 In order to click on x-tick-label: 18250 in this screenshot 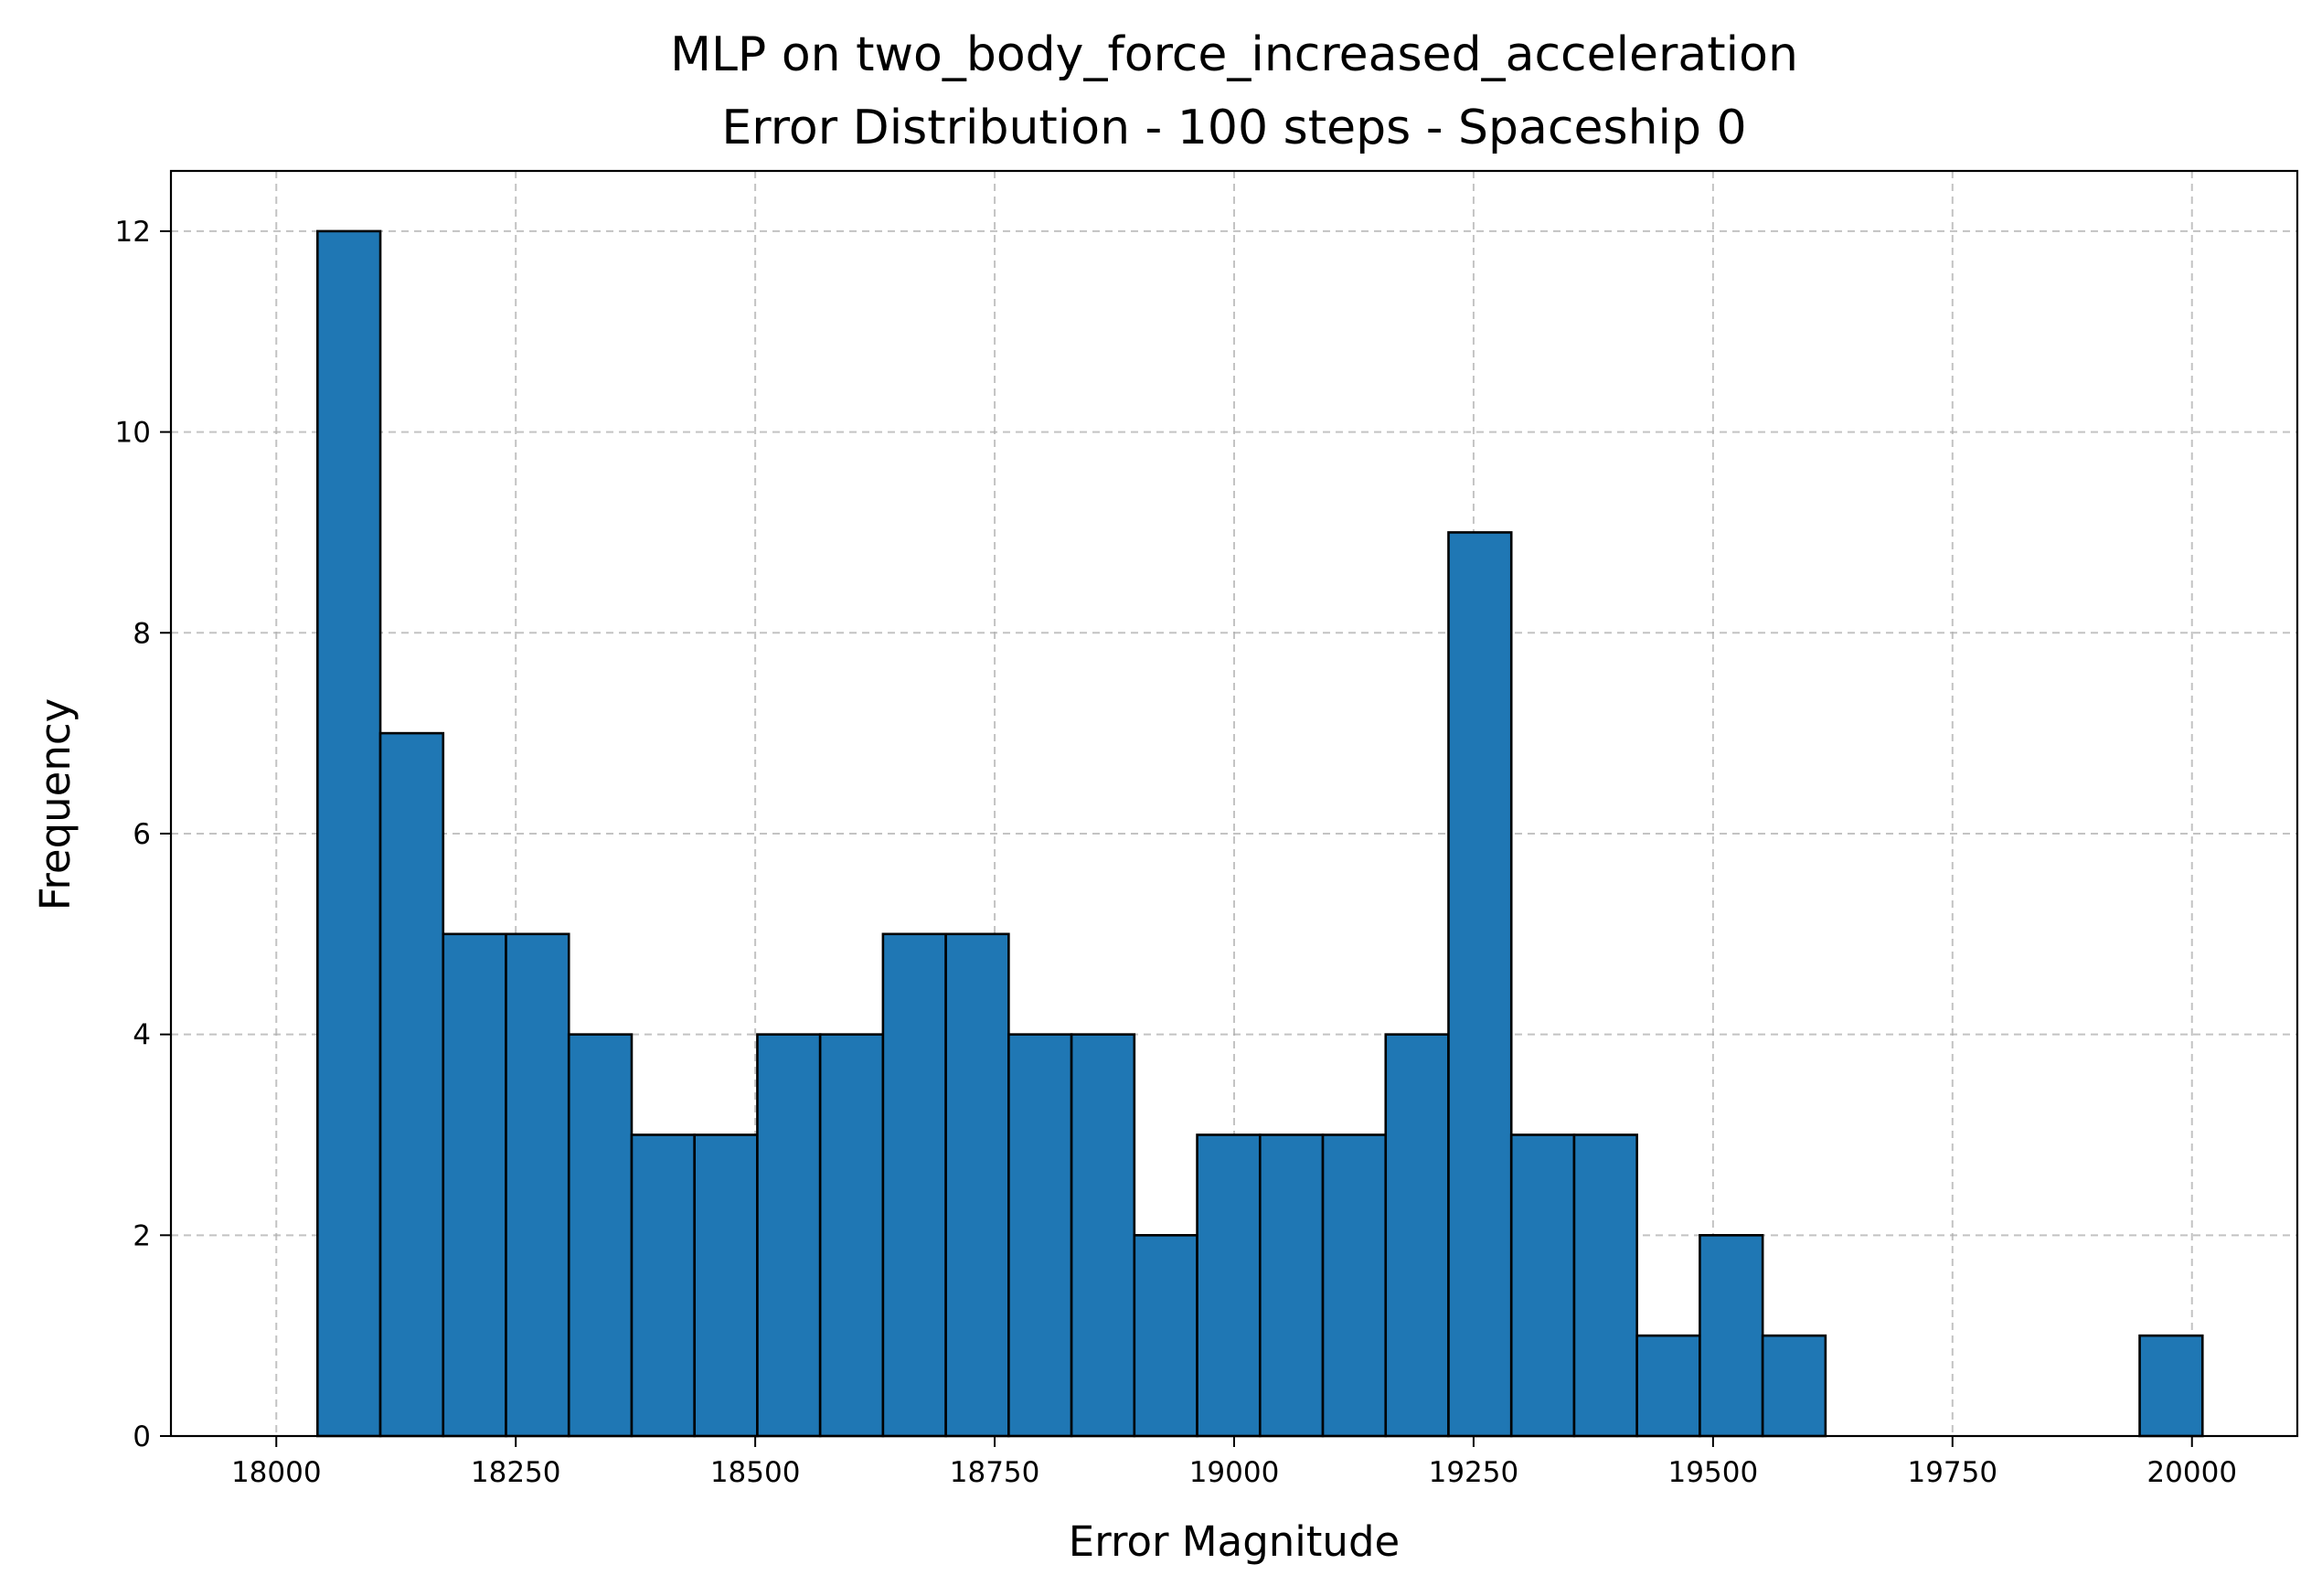, I will do `click(516, 1472)`.